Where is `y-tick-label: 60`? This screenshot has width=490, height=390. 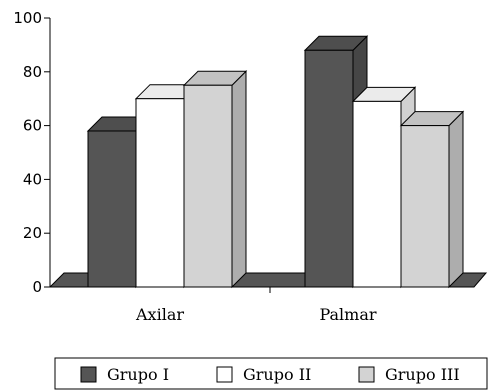 y-tick-label: 60 is located at coordinates (32, 126).